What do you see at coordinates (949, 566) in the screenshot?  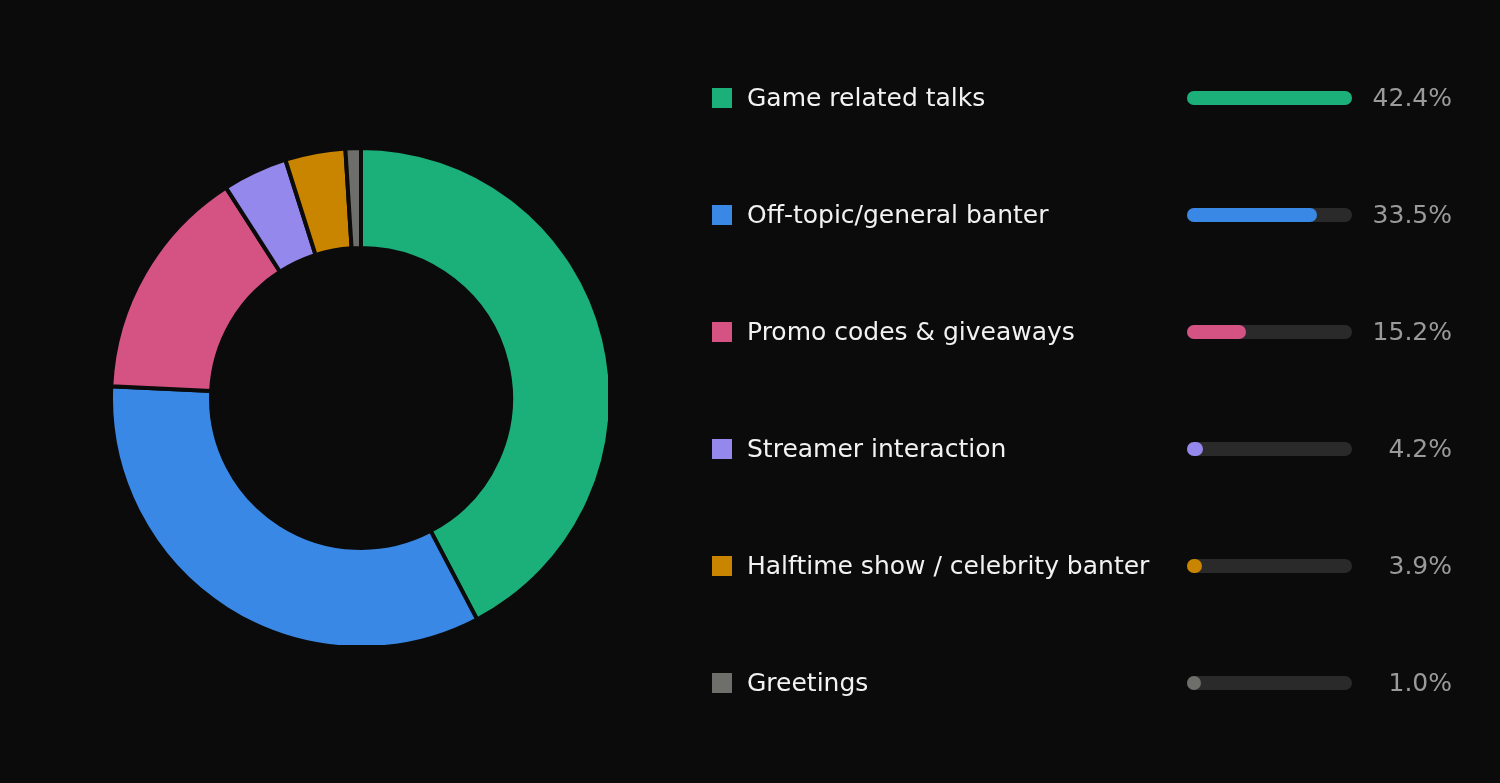 I see `legend-label: Halftime show / celebrity banter` at bounding box center [949, 566].